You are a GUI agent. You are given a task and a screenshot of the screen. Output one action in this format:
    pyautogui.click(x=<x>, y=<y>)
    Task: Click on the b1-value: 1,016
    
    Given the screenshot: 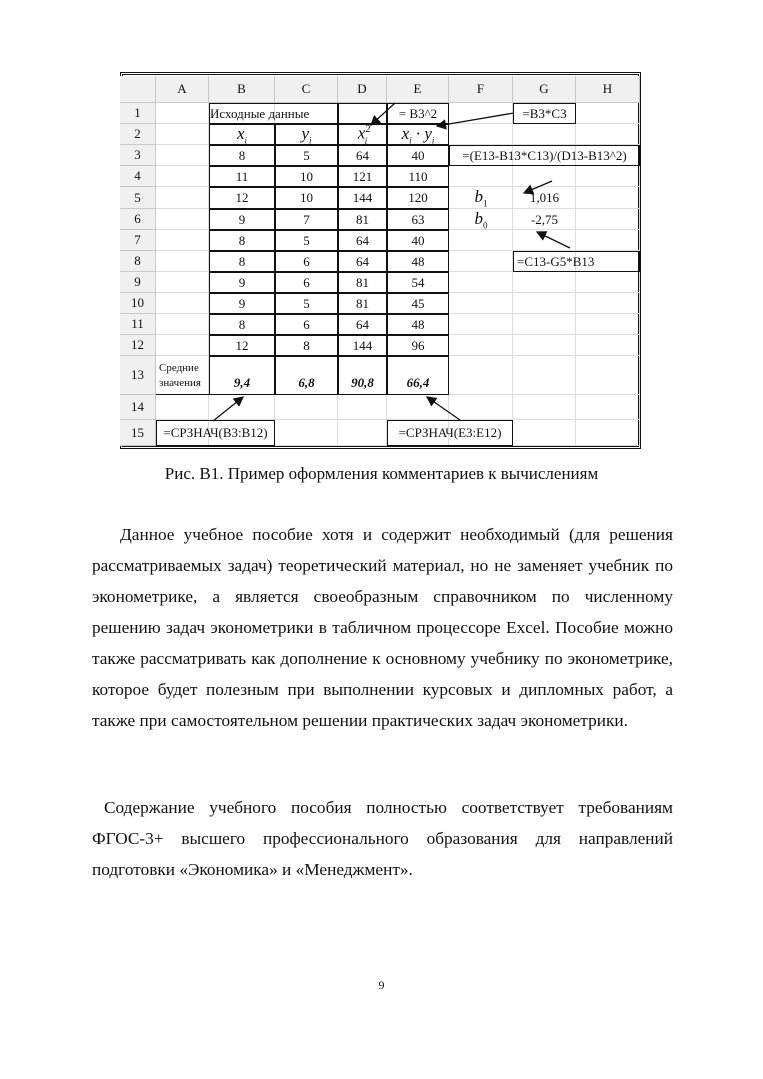 What is the action you would take?
    pyautogui.click(x=544, y=197)
    